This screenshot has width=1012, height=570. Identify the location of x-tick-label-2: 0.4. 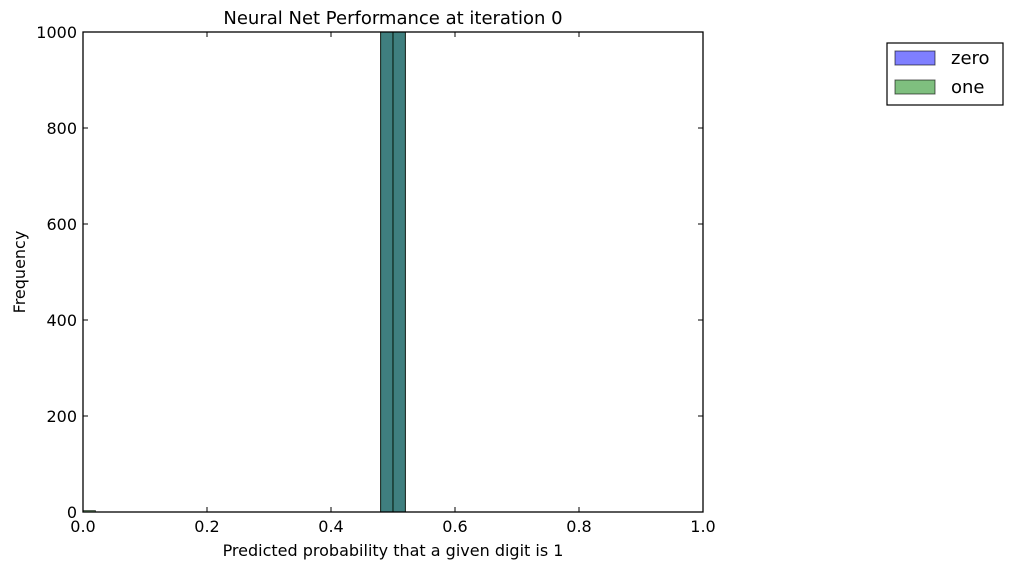
(330, 526).